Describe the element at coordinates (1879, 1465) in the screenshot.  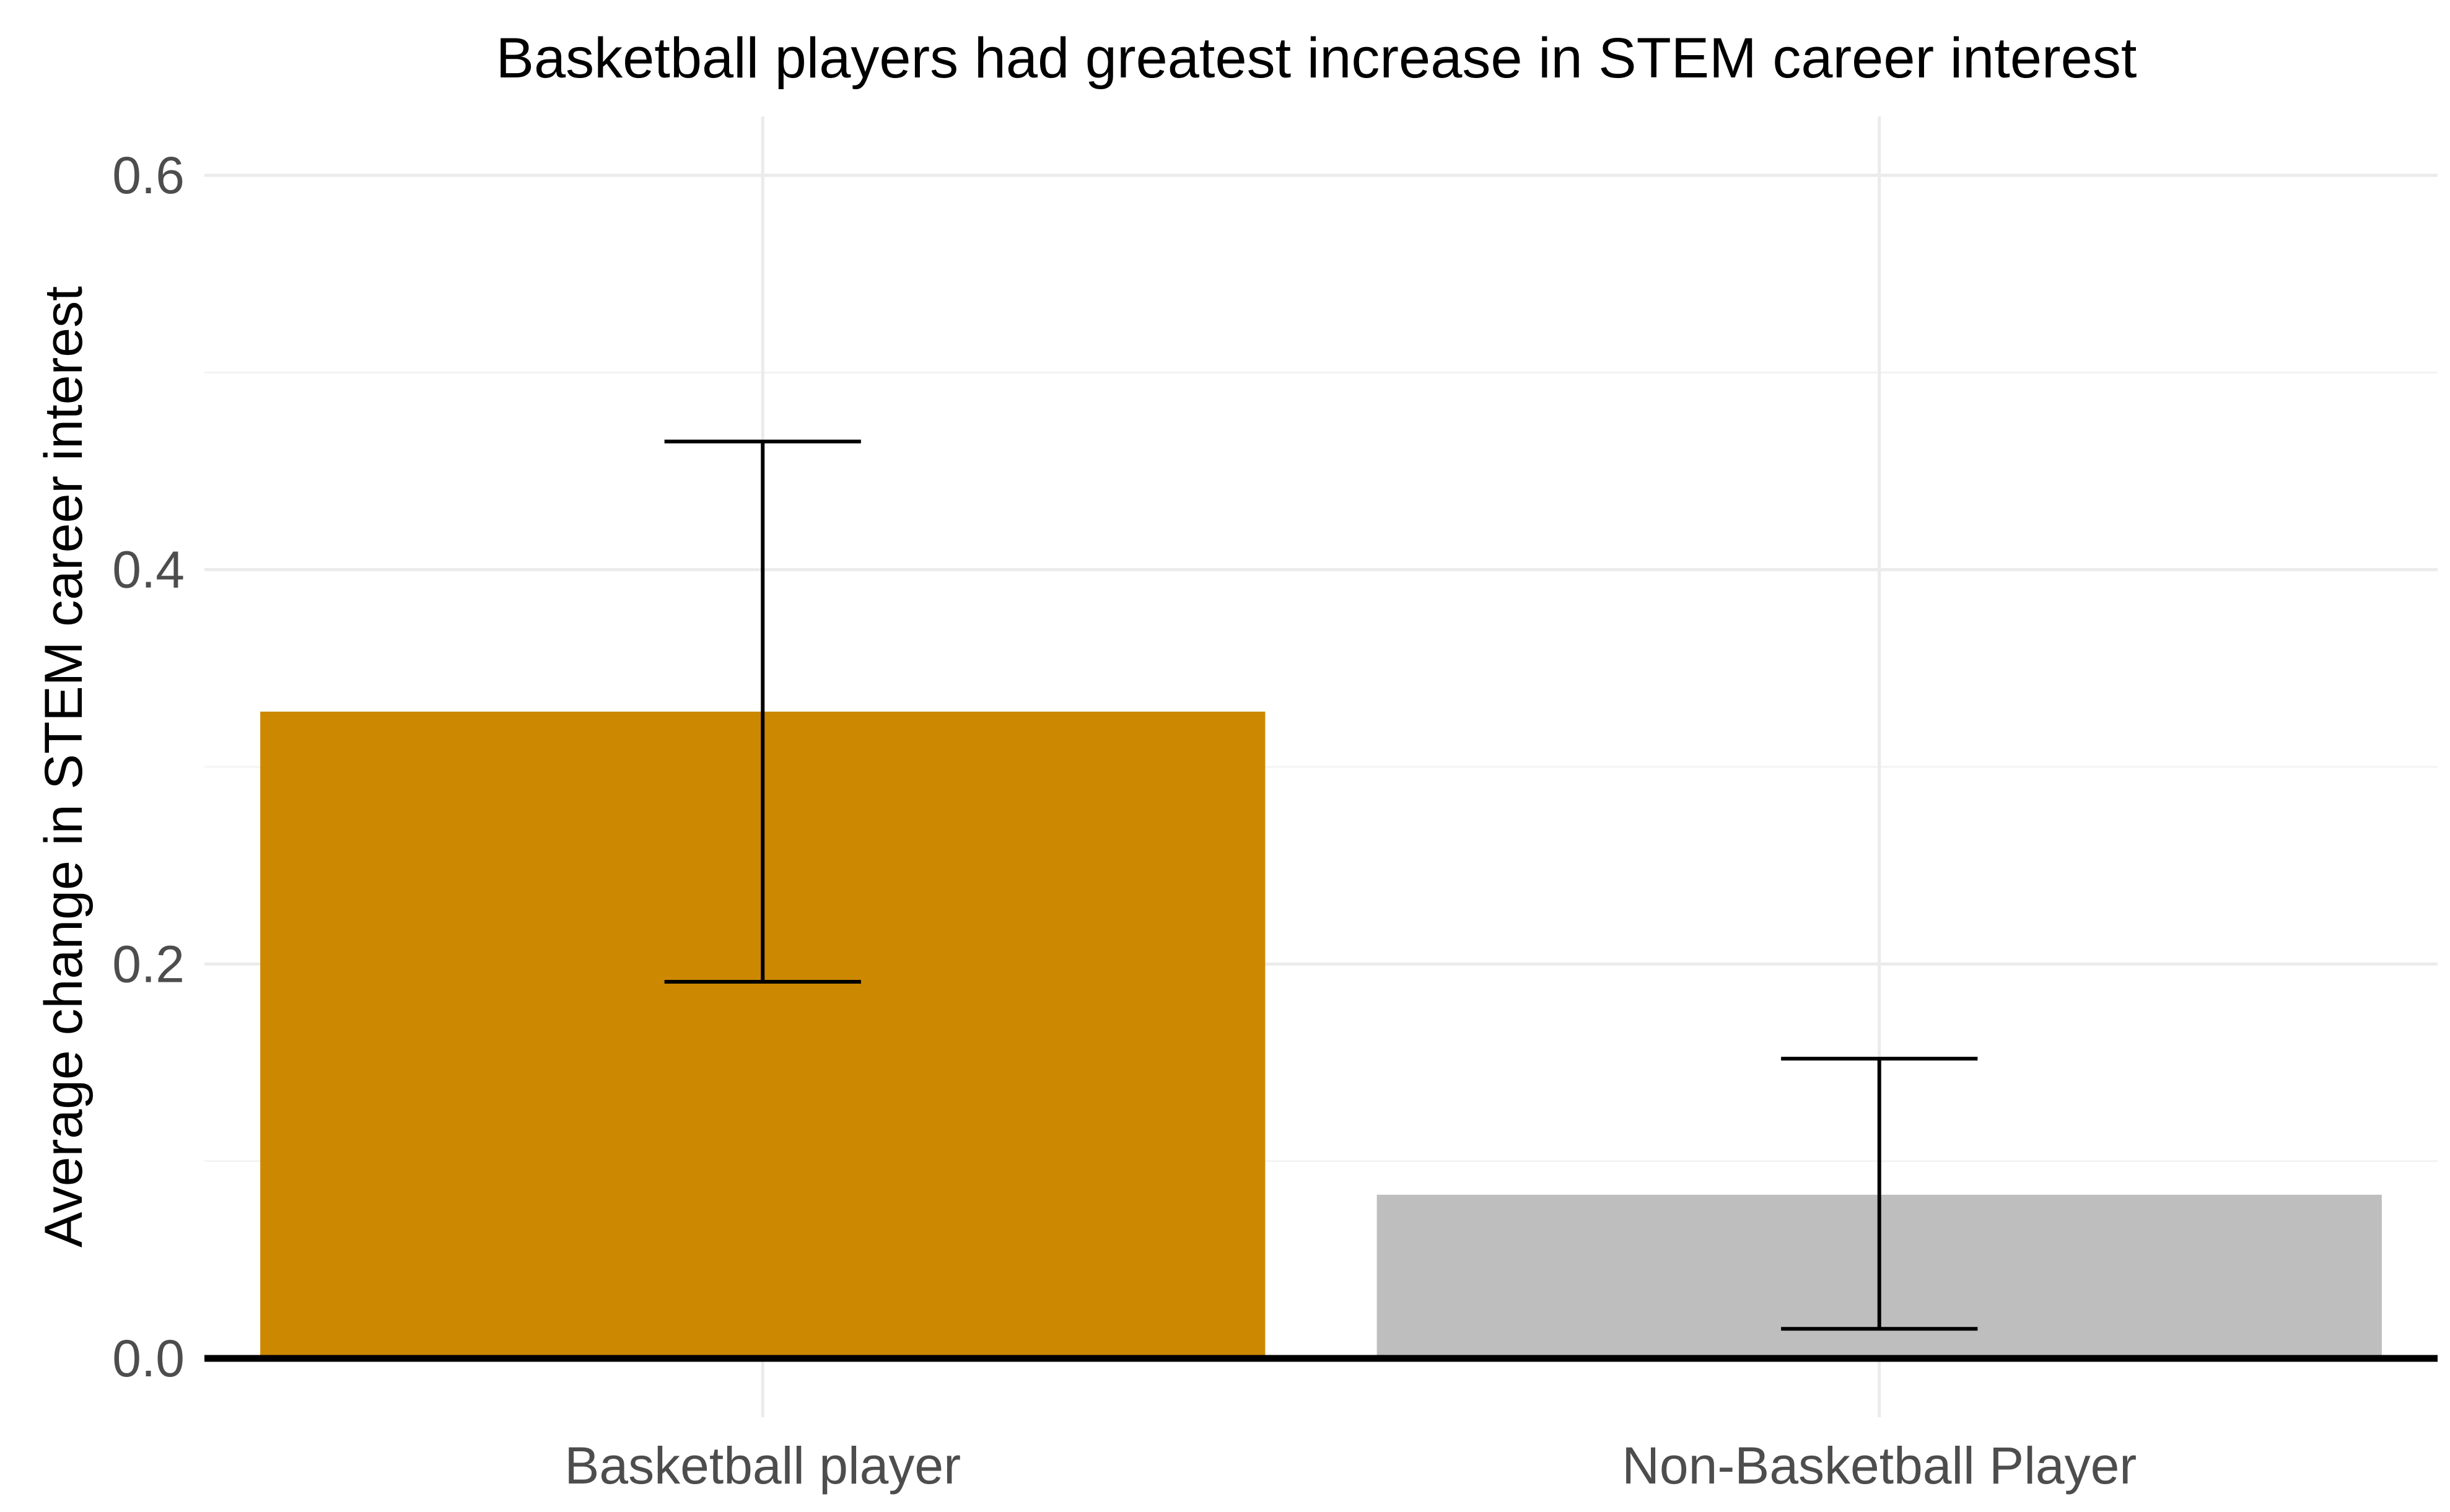
I see `x-tick-label: Non-Basketball Player` at that location.